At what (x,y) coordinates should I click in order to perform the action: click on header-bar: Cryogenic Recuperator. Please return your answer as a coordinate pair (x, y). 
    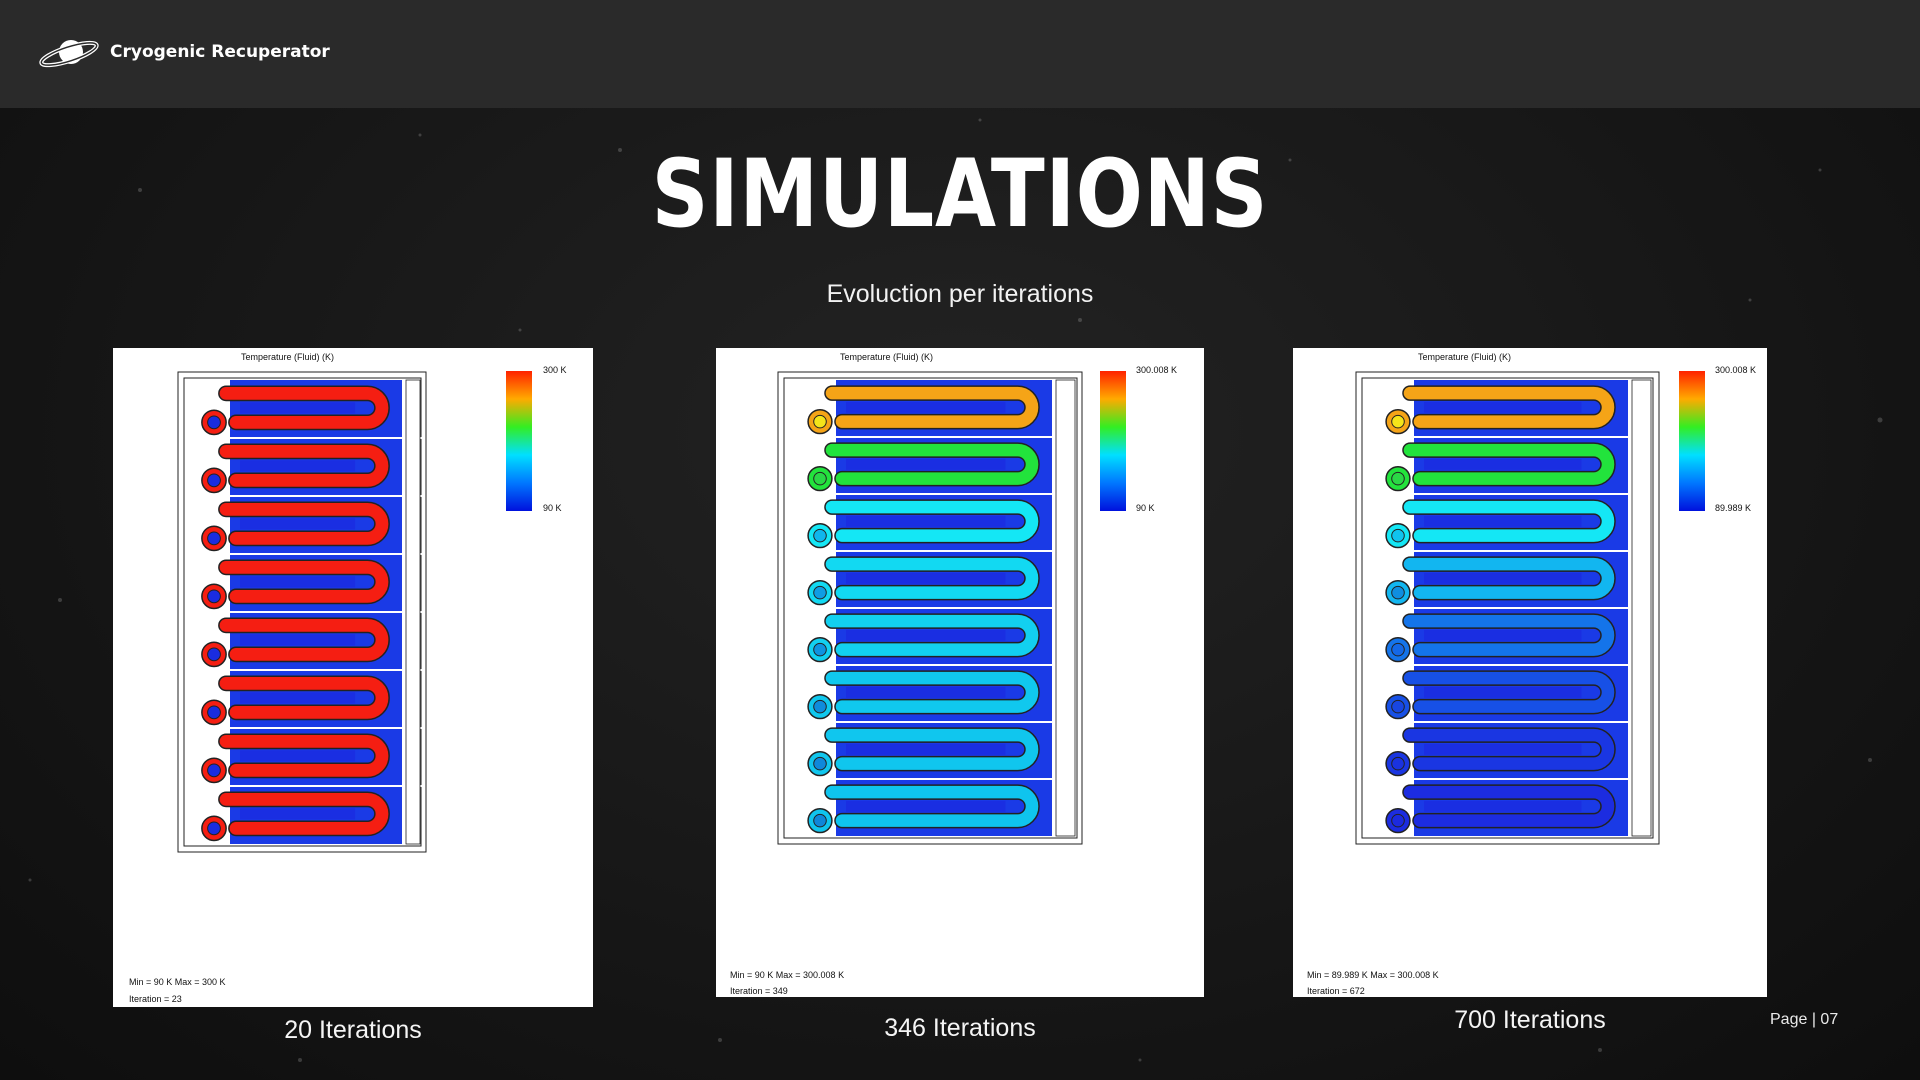
    Looking at the image, I should click on (960, 54).